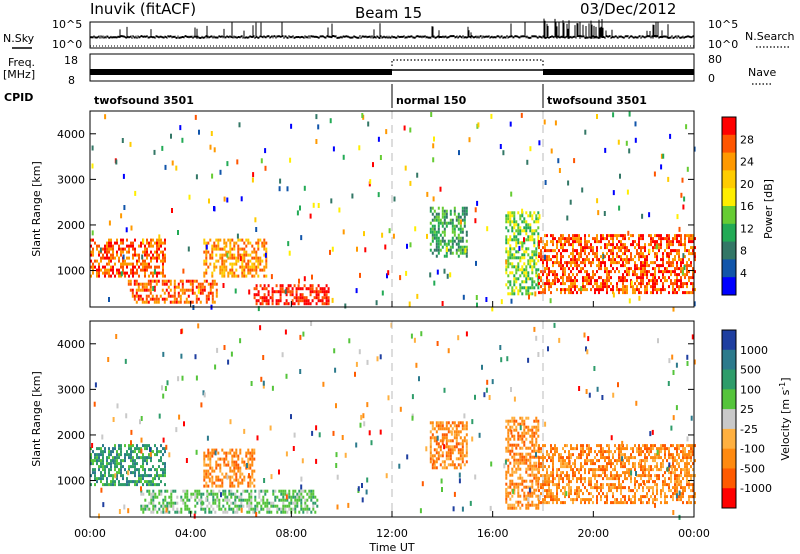 The width and height of the screenshot is (800, 554). What do you see at coordinates (747, 139) in the screenshot?
I see `colorbar-tick-label: 28` at bounding box center [747, 139].